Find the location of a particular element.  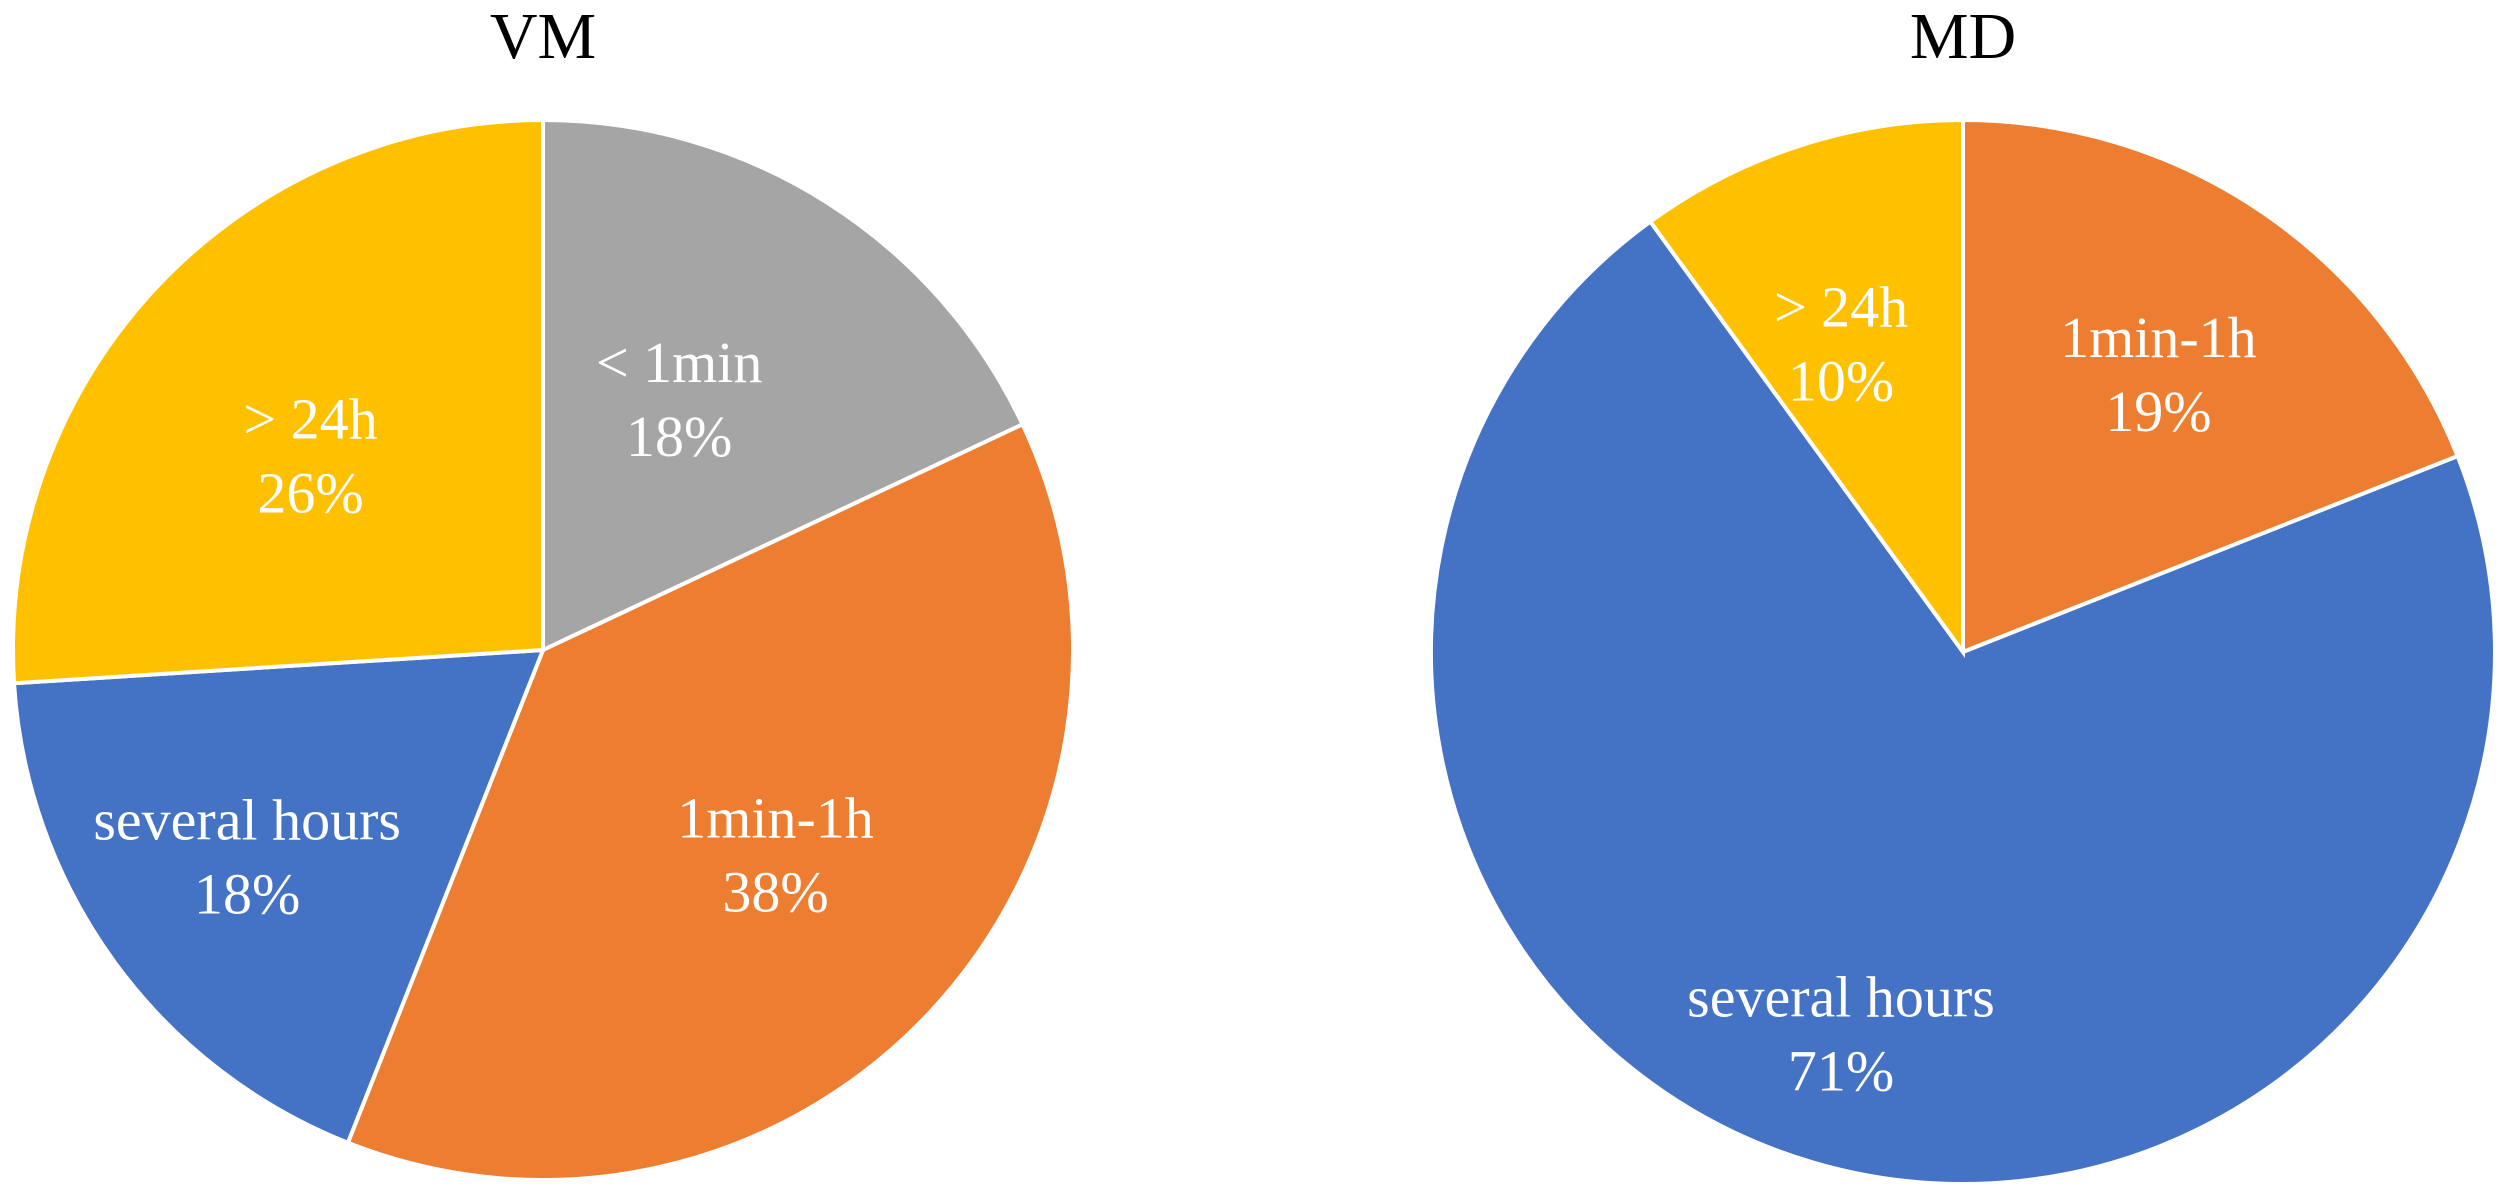

chart-title: VM is located at coordinates (543, 36).